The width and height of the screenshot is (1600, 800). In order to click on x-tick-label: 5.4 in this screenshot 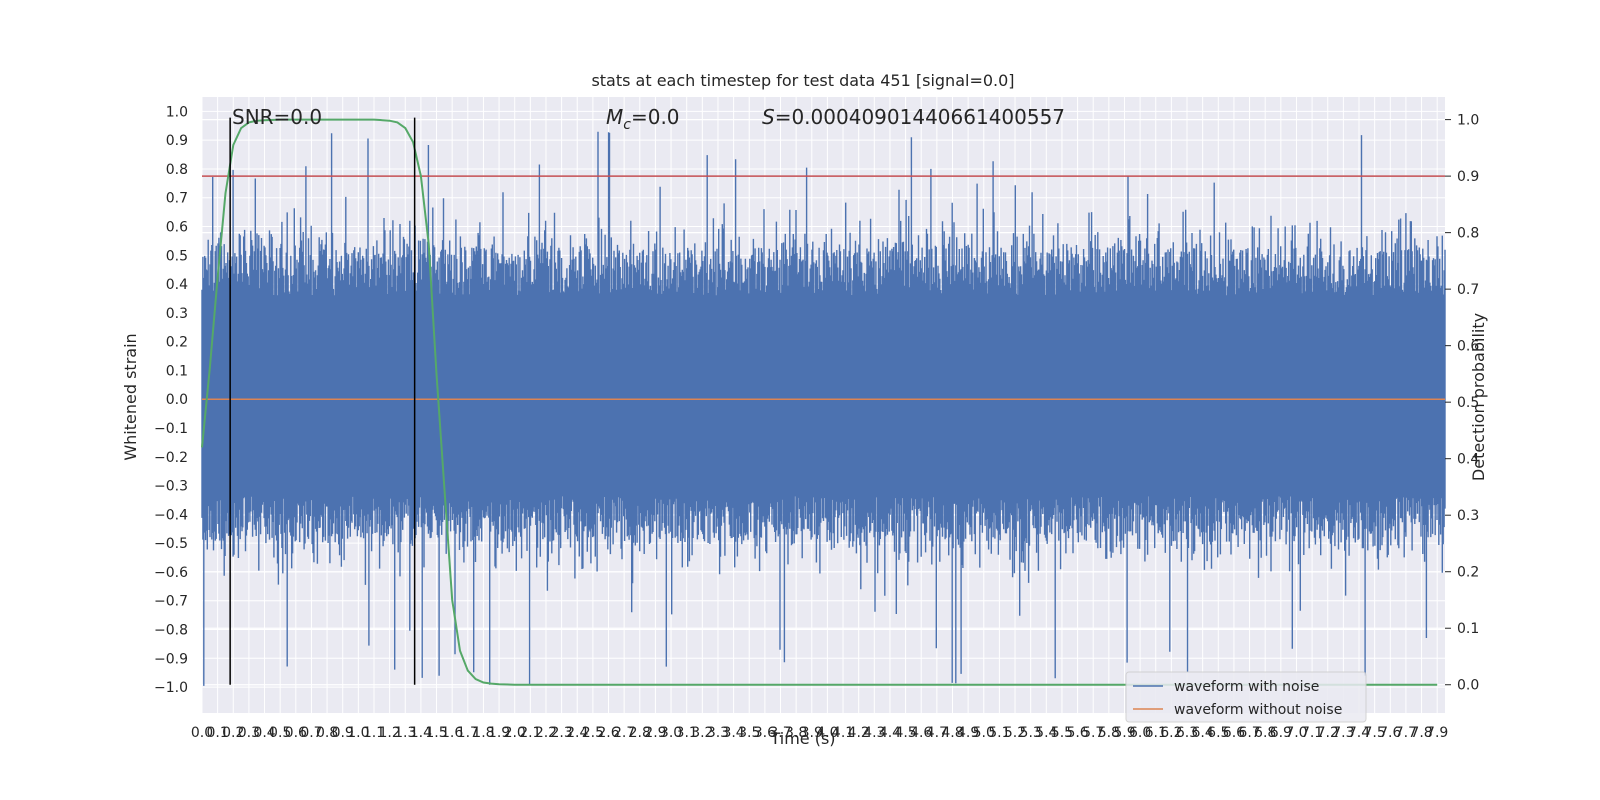, I will do `click(1046, 733)`.